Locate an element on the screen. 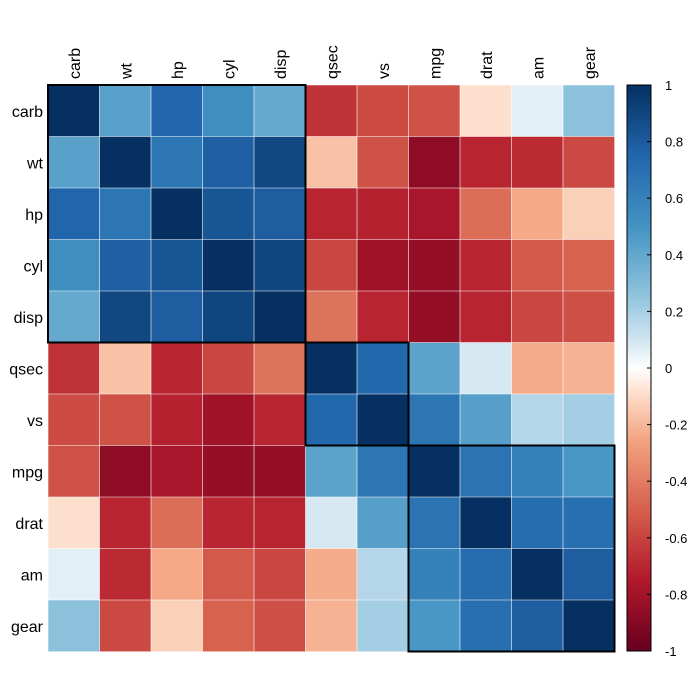 The image size is (700, 700). heatmap-cell-carb-qsec is located at coordinates (331, 111).